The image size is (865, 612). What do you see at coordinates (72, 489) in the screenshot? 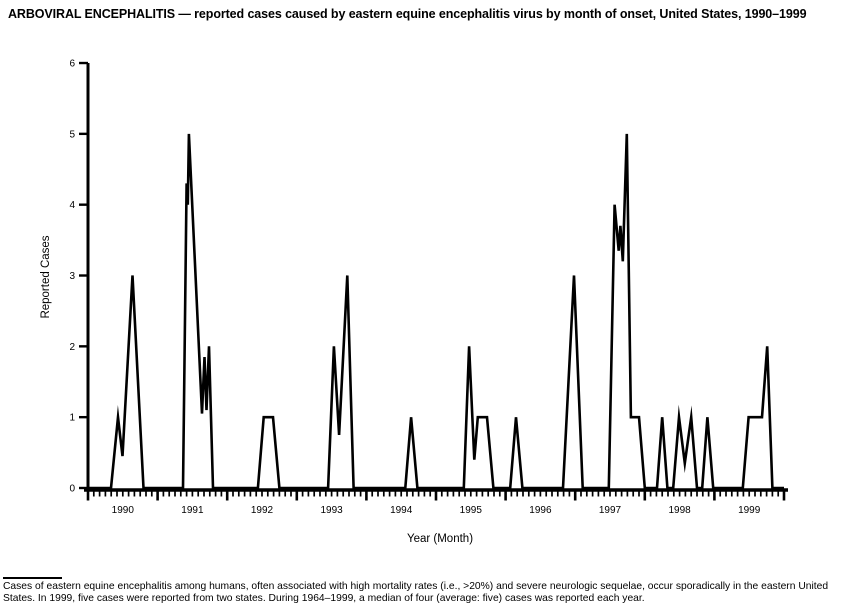
I see `y-tick-label: 0` at bounding box center [72, 489].